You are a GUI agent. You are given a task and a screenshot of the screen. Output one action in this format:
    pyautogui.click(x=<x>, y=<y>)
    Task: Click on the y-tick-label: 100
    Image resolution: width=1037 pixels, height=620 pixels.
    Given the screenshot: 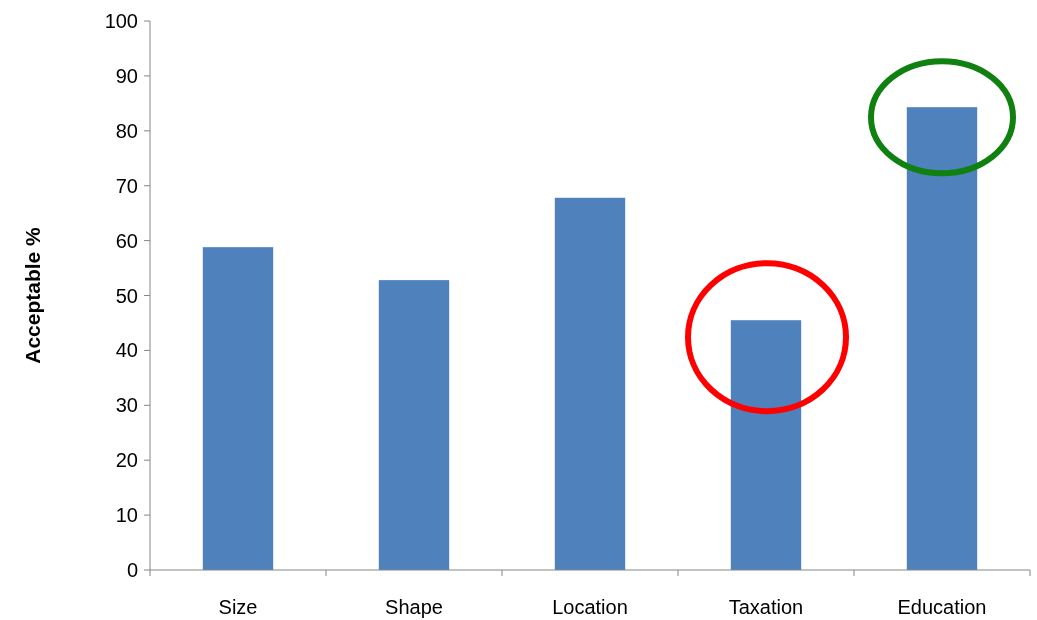 What is the action you would take?
    pyautogui.click(x=121, y=21)
    